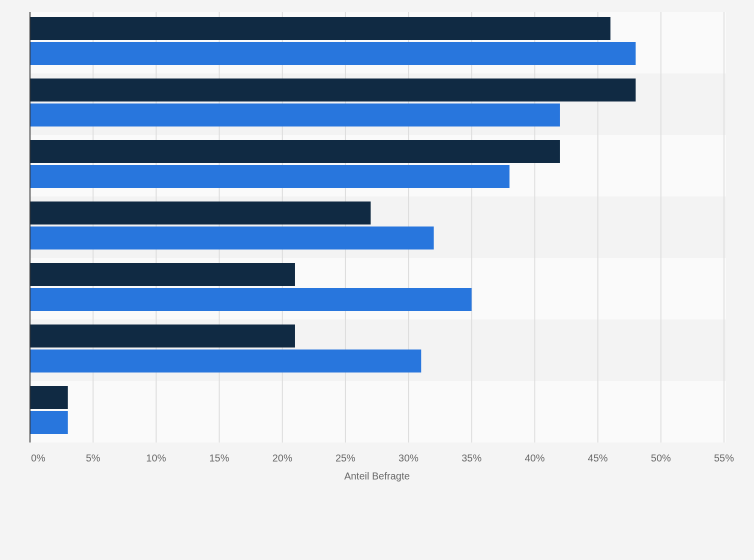  Describe the element at coordinates (472, 459) in the screenshot. I see `x-tick-label: 35%` at that location.